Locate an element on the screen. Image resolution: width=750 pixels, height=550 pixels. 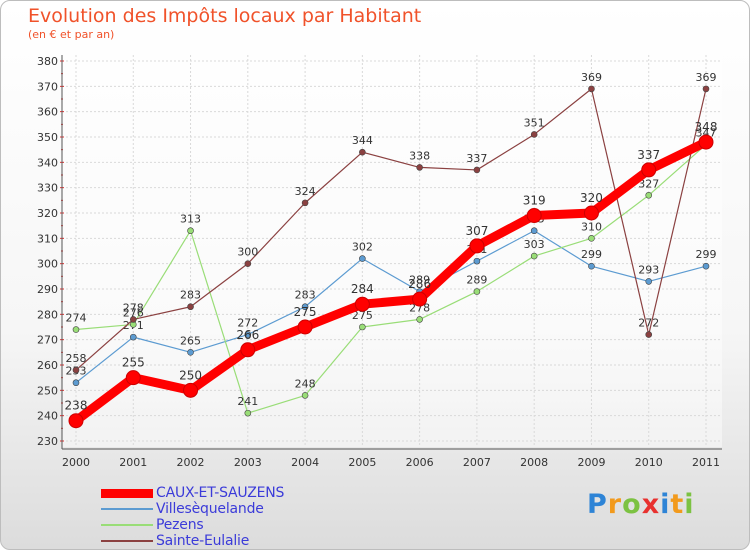
x-tick-label: 2003 is located at coordinates (248, 462).